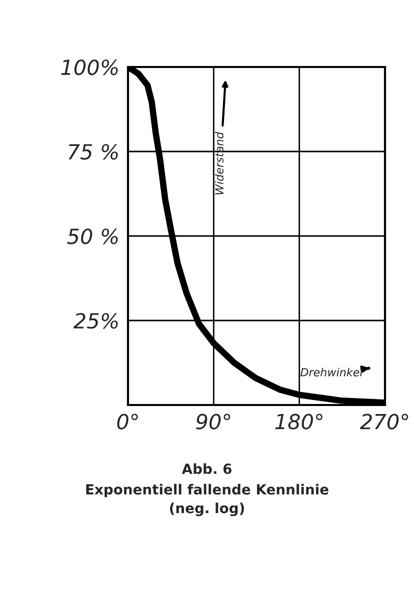 The image size is (414, 600). What do you see at coordinates (89, 67) in the screenshot?
I see `y-tick-label: 100%` at bounding box center [89, 67].